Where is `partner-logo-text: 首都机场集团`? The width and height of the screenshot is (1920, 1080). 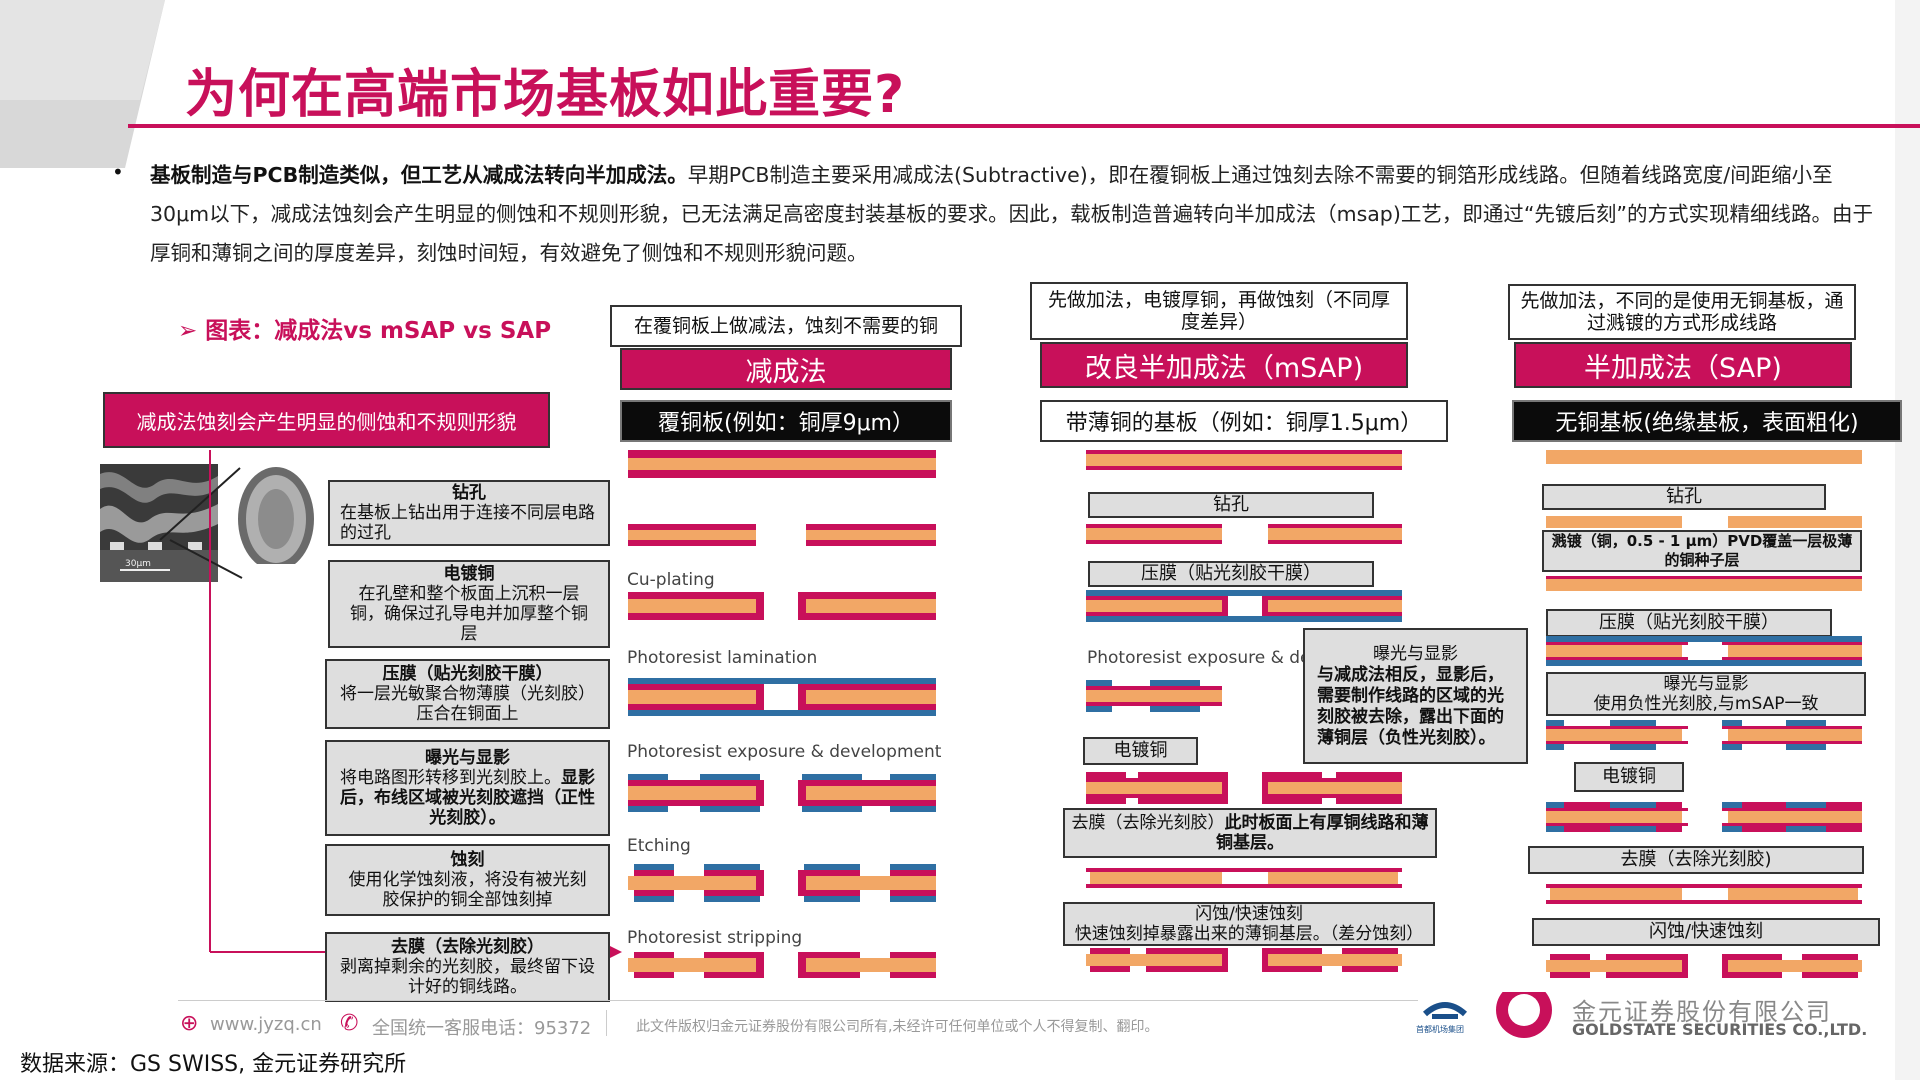
partner-logo-text: 首都机场集团 is located at coordinates (1440, 1029).